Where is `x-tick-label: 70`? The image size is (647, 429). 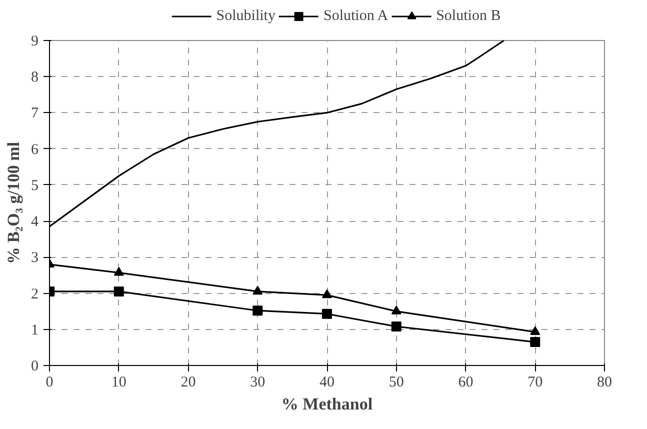
x-tick-label: 70 is located at coordinates (535, 382).